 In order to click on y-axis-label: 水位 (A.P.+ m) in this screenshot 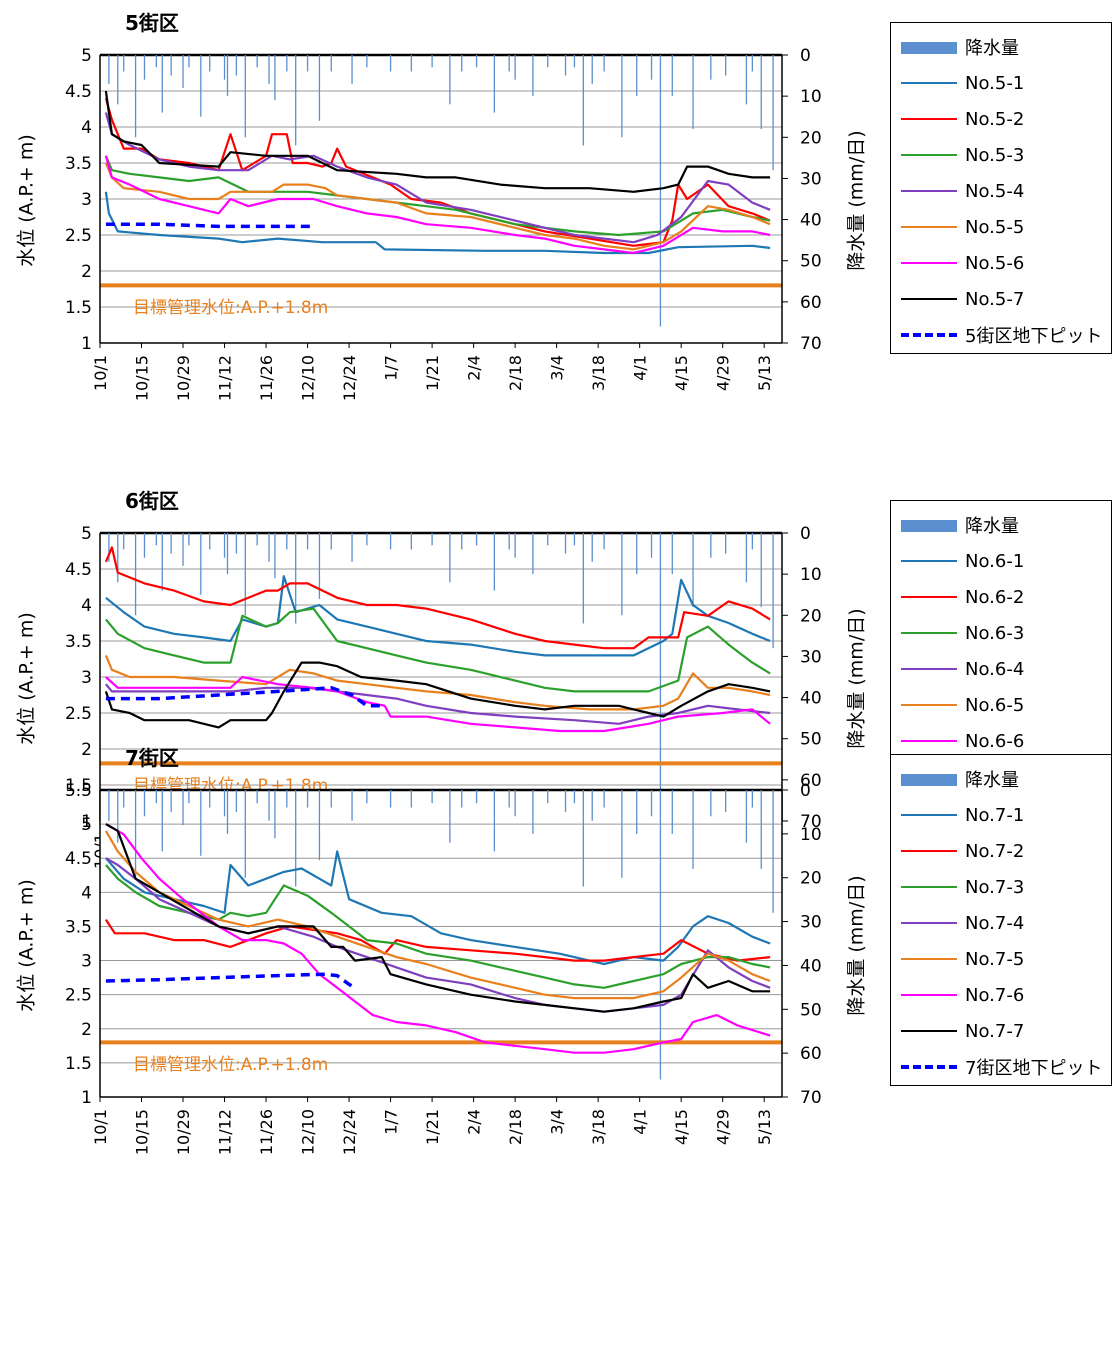, I will do `click(26, 945)`.